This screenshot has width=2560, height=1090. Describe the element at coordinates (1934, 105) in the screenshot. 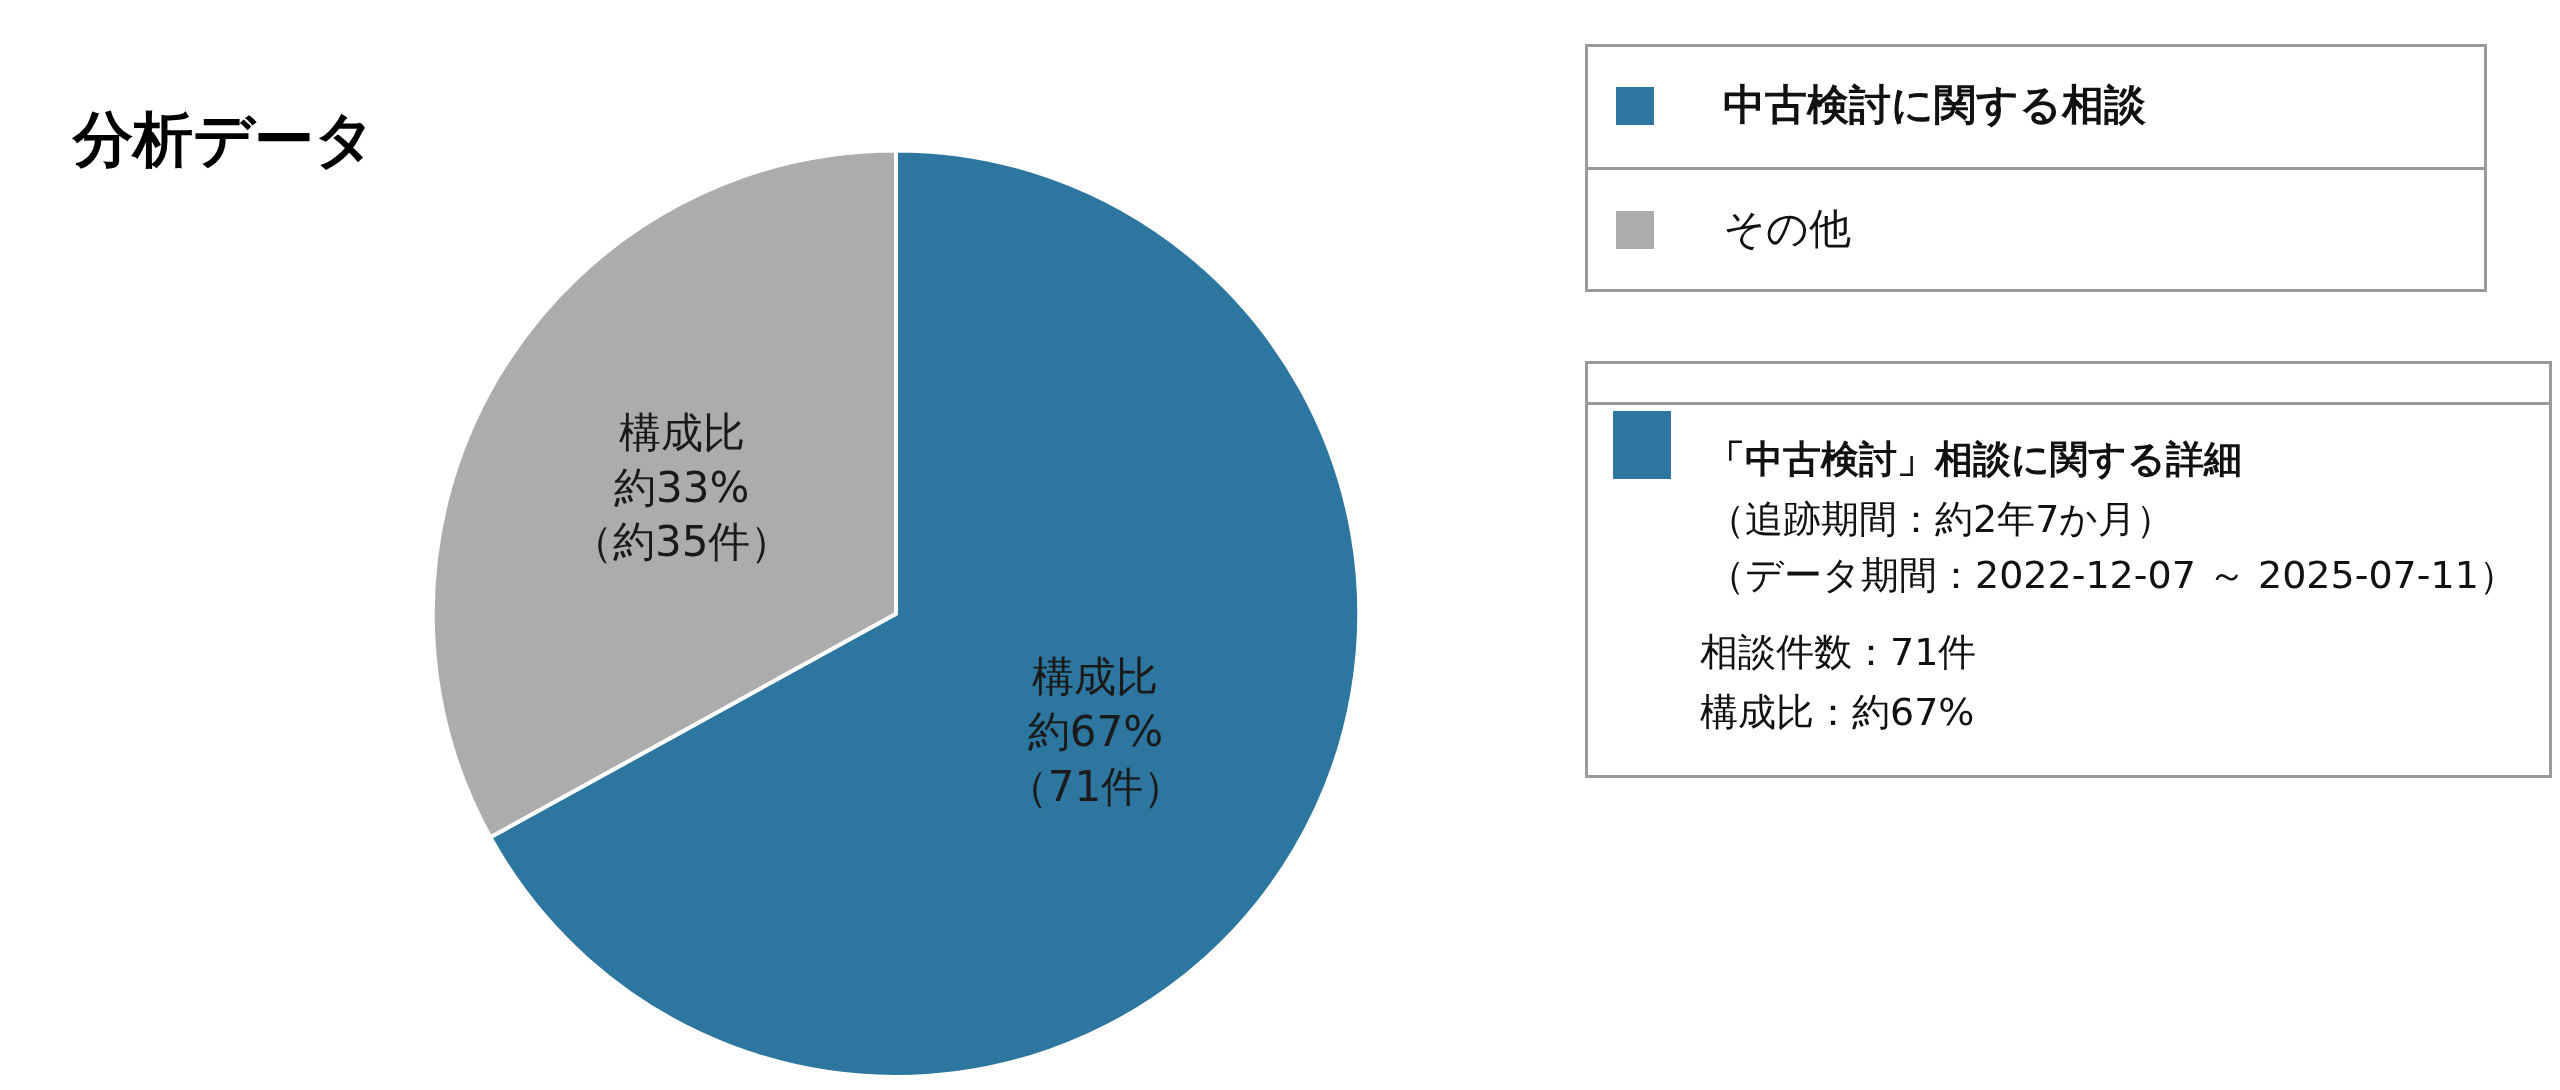

I see `legend-label: 中古検討に関する相談` at that location.